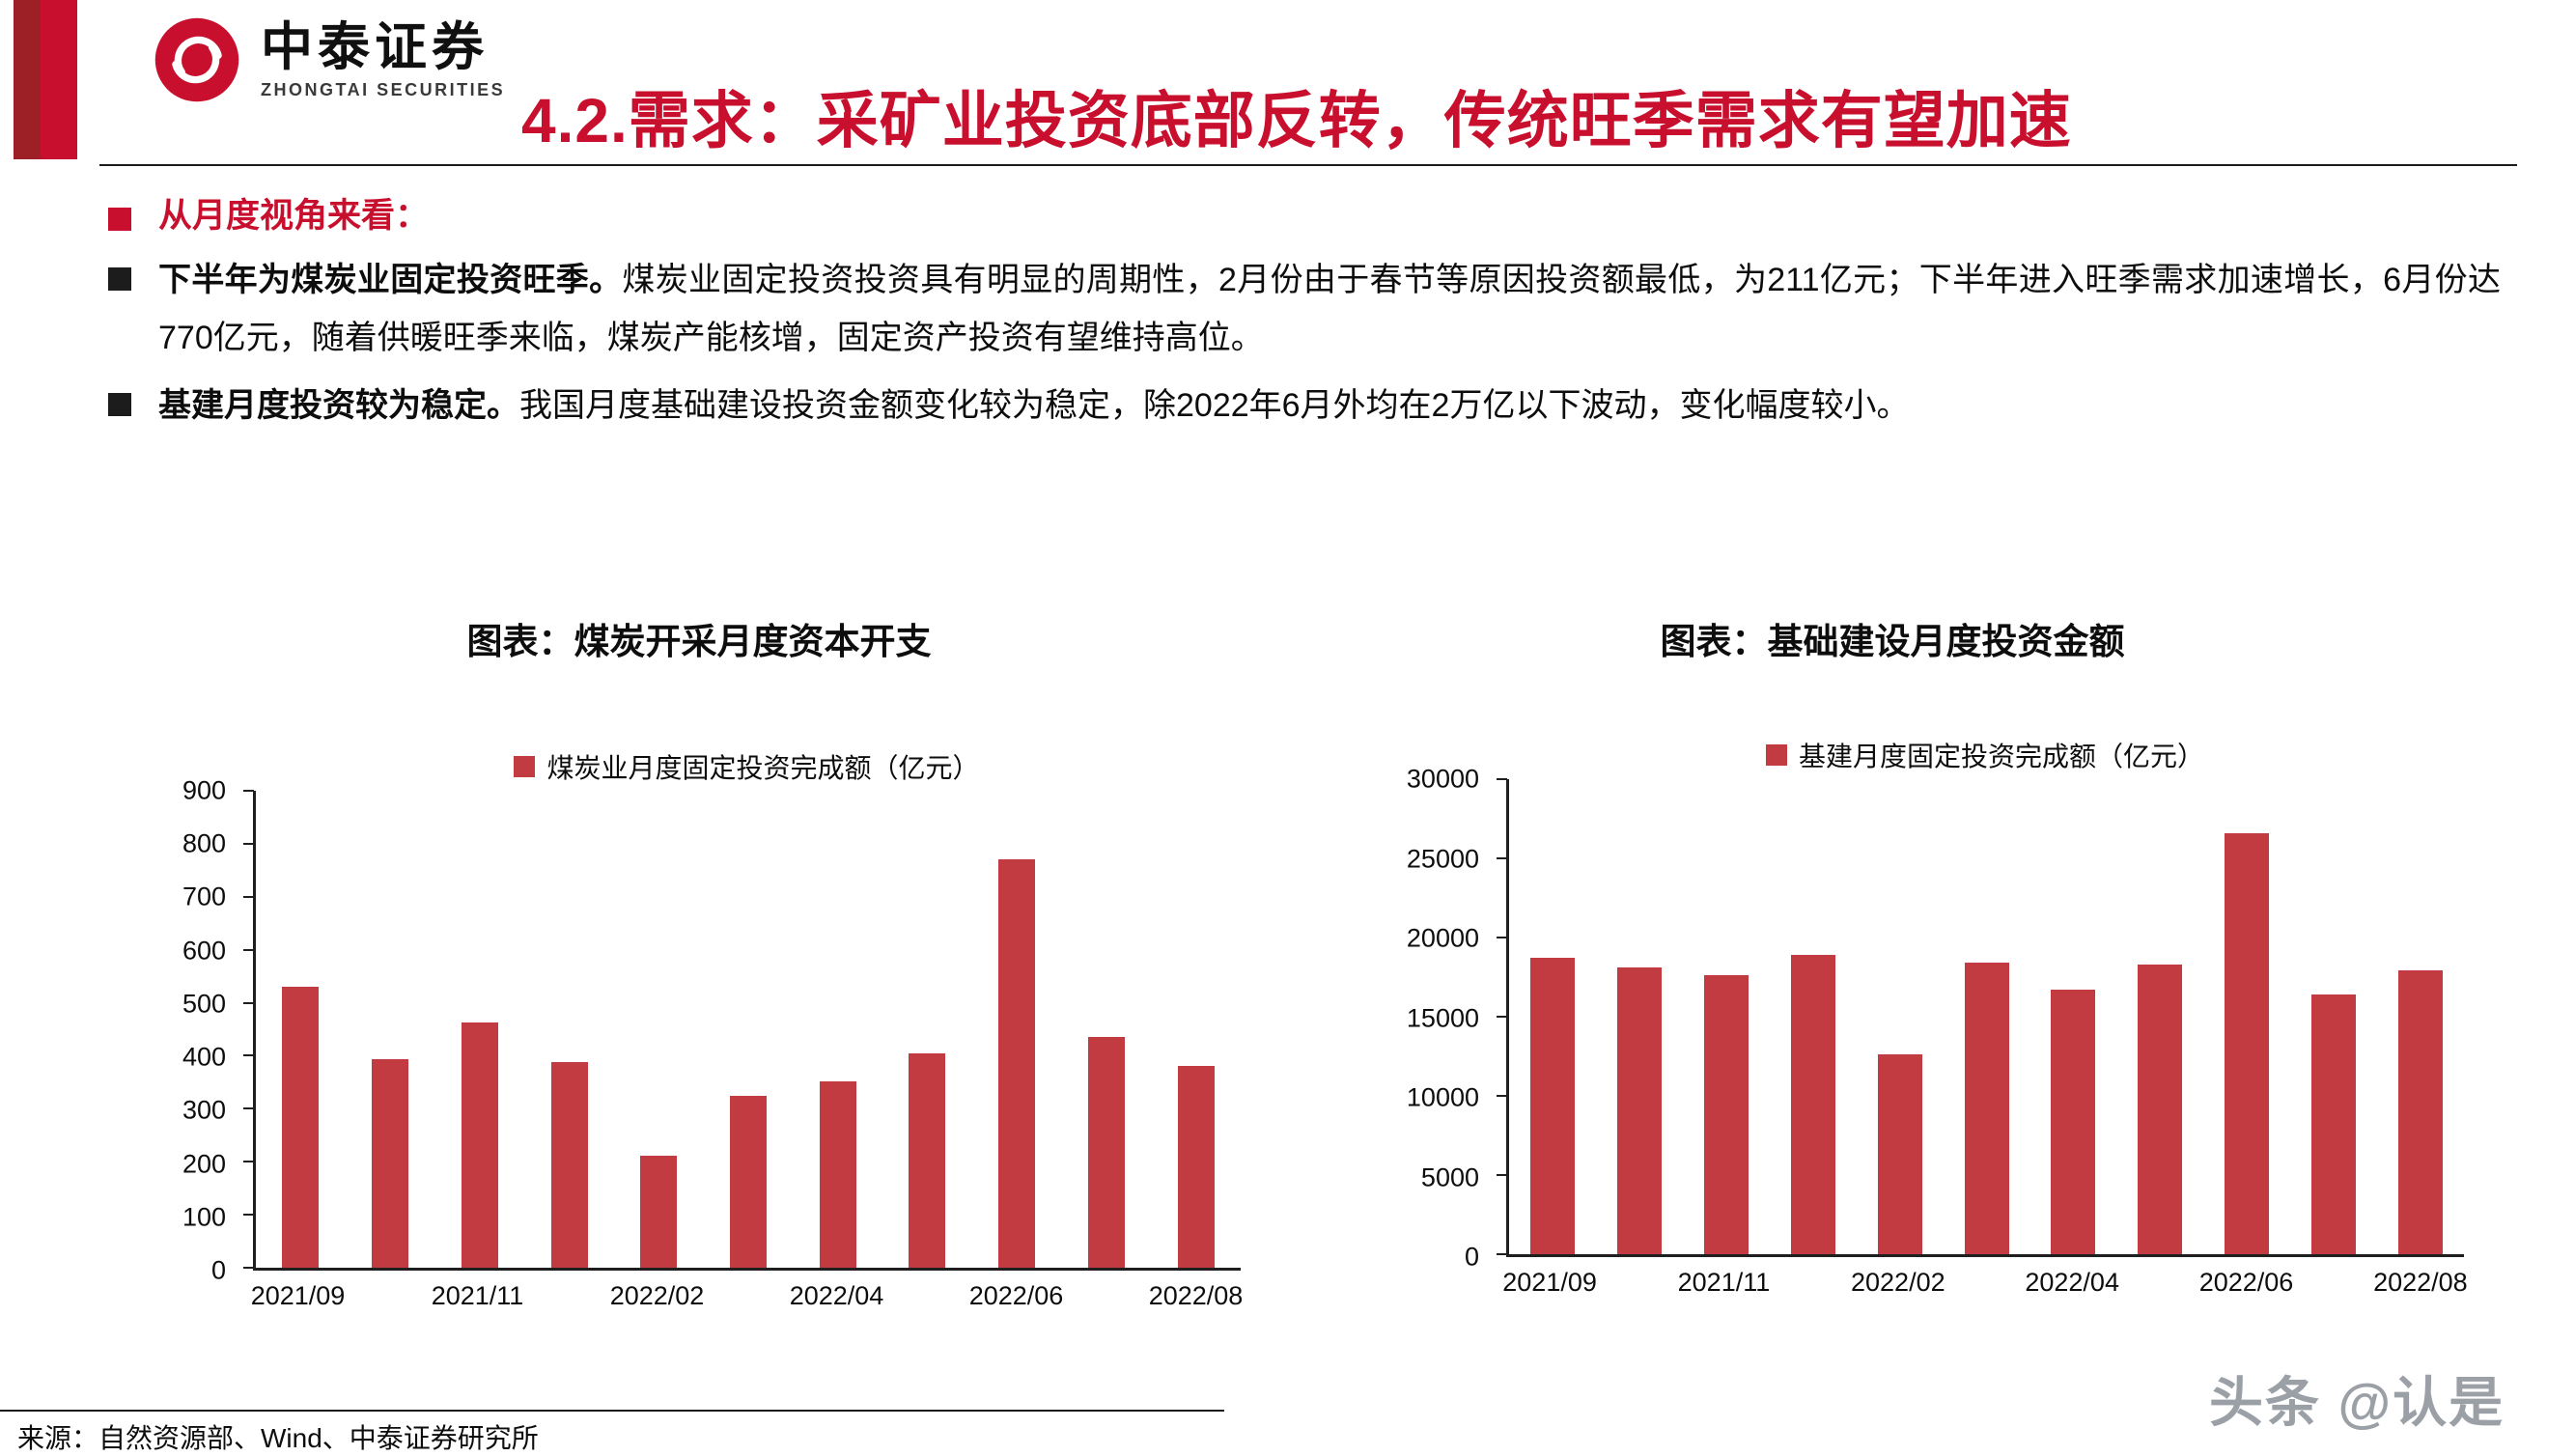 The image size is (2575, 1456). I want to click on y-axis-tick-label: 20000, so click(1442, 938).